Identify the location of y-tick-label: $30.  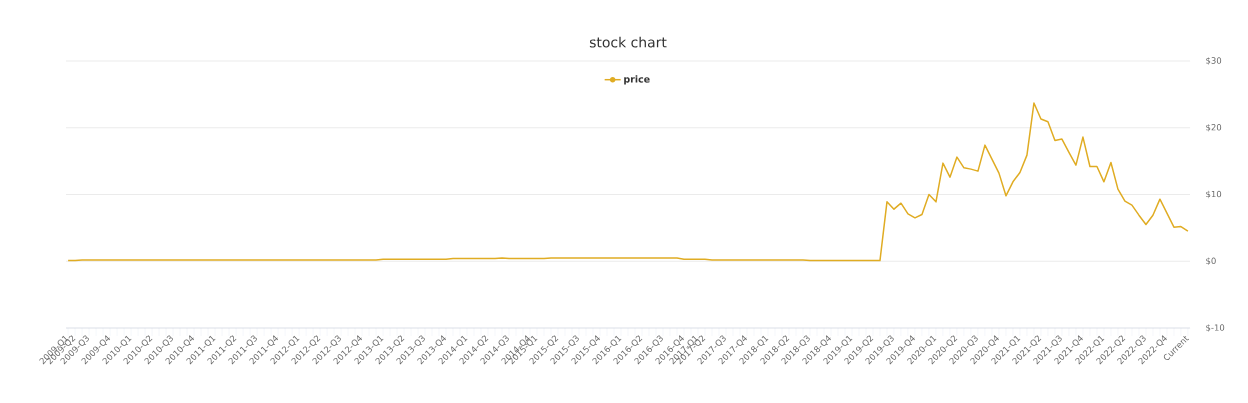
(1214, 61).